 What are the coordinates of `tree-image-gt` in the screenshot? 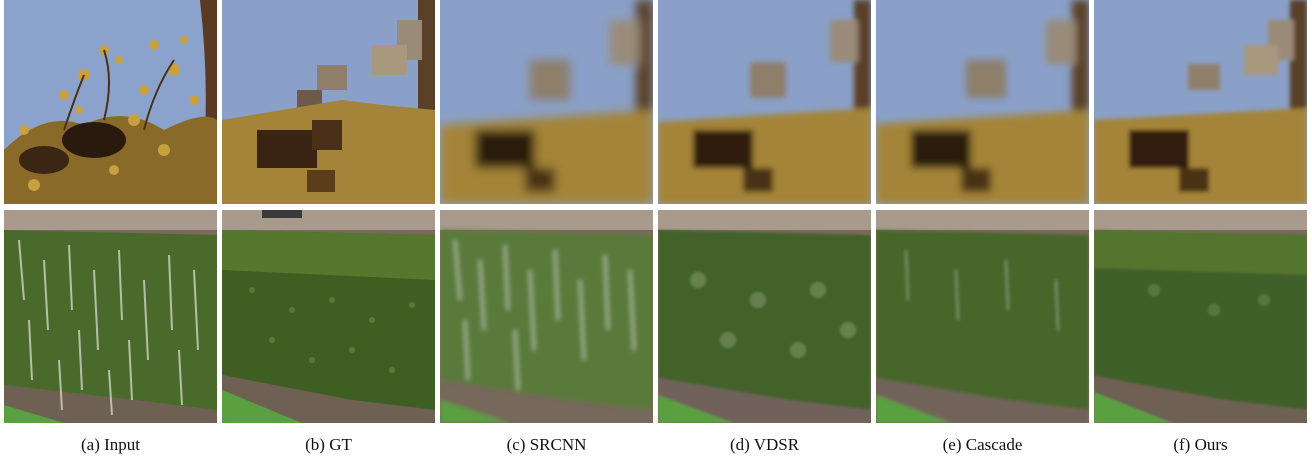 It's located at (328, 102).